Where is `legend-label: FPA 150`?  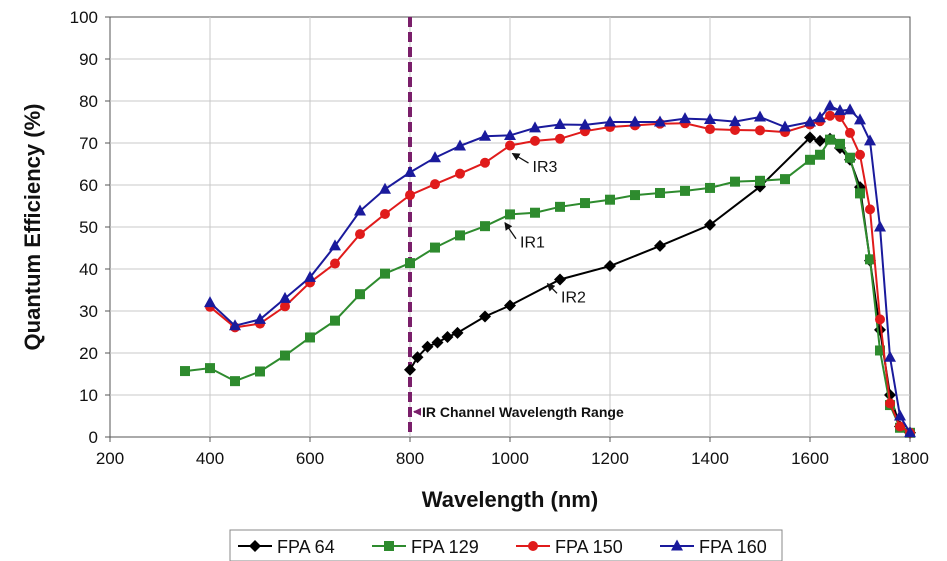
legend-label: FPA 150 is located at coordinates (589, 547).